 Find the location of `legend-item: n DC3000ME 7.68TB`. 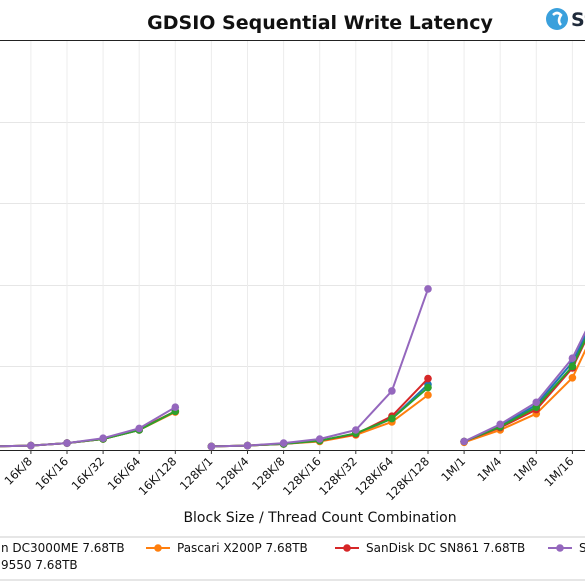

legend-item: n DC3000ME 7.68TB is located at coordinates (63, 548).